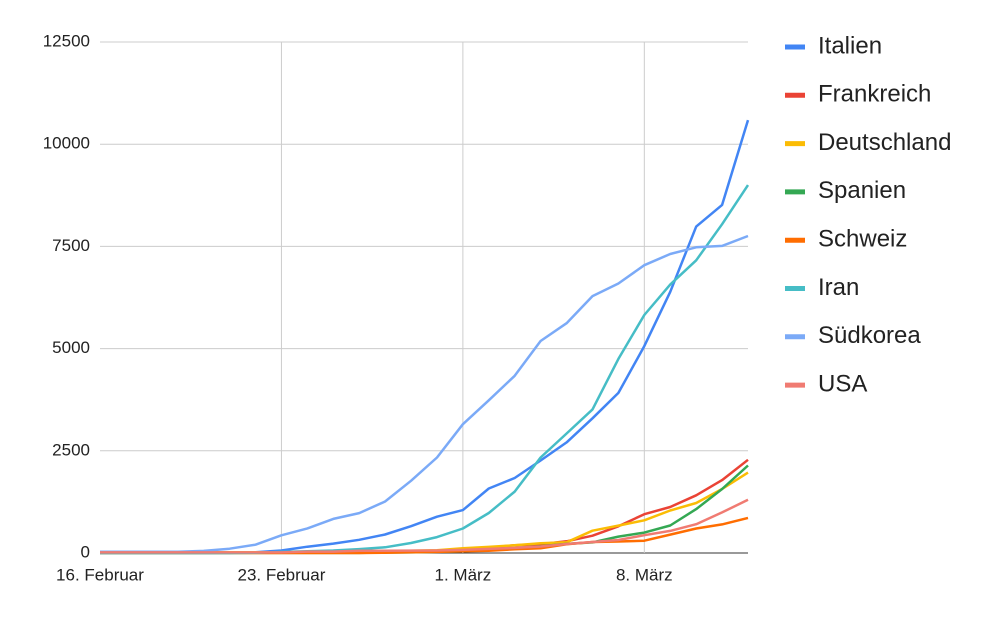 The height and width of the screenshot is (624, 1000). I want to click on legend-label: USA, so click(842, 383).